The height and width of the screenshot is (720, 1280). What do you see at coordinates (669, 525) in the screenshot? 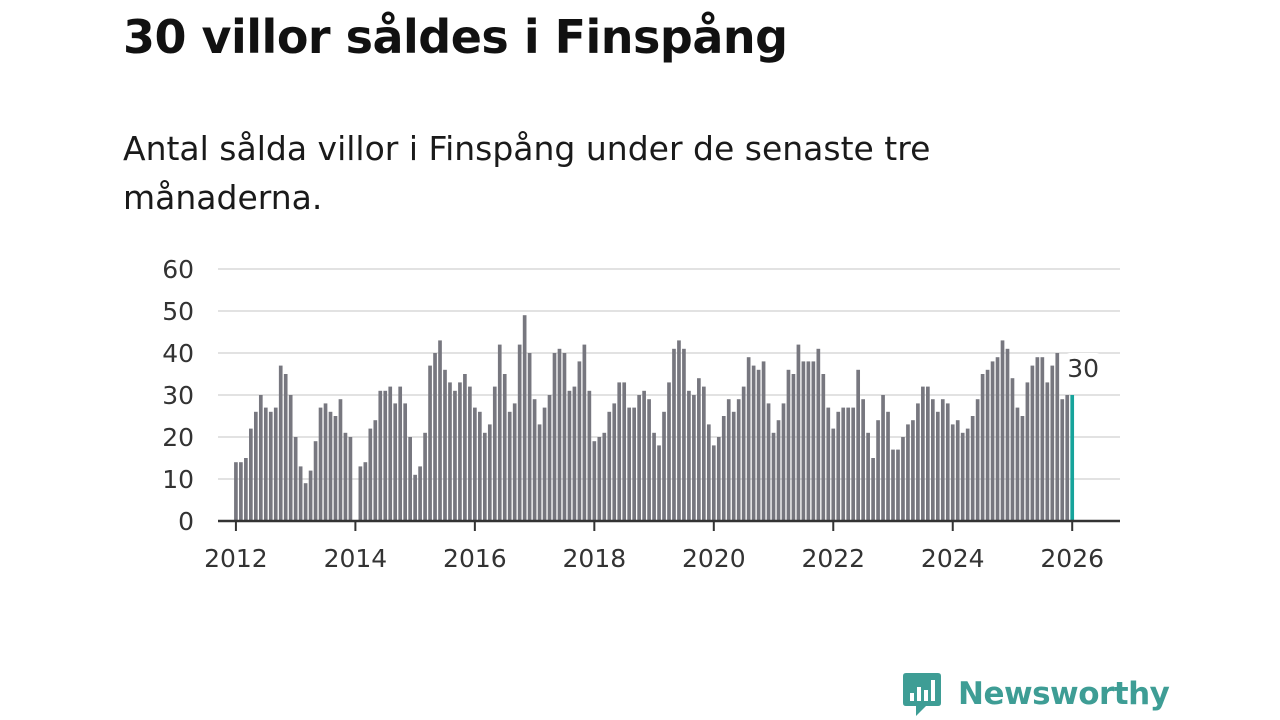
I see `x-axis` at bounding box center [669, 525].